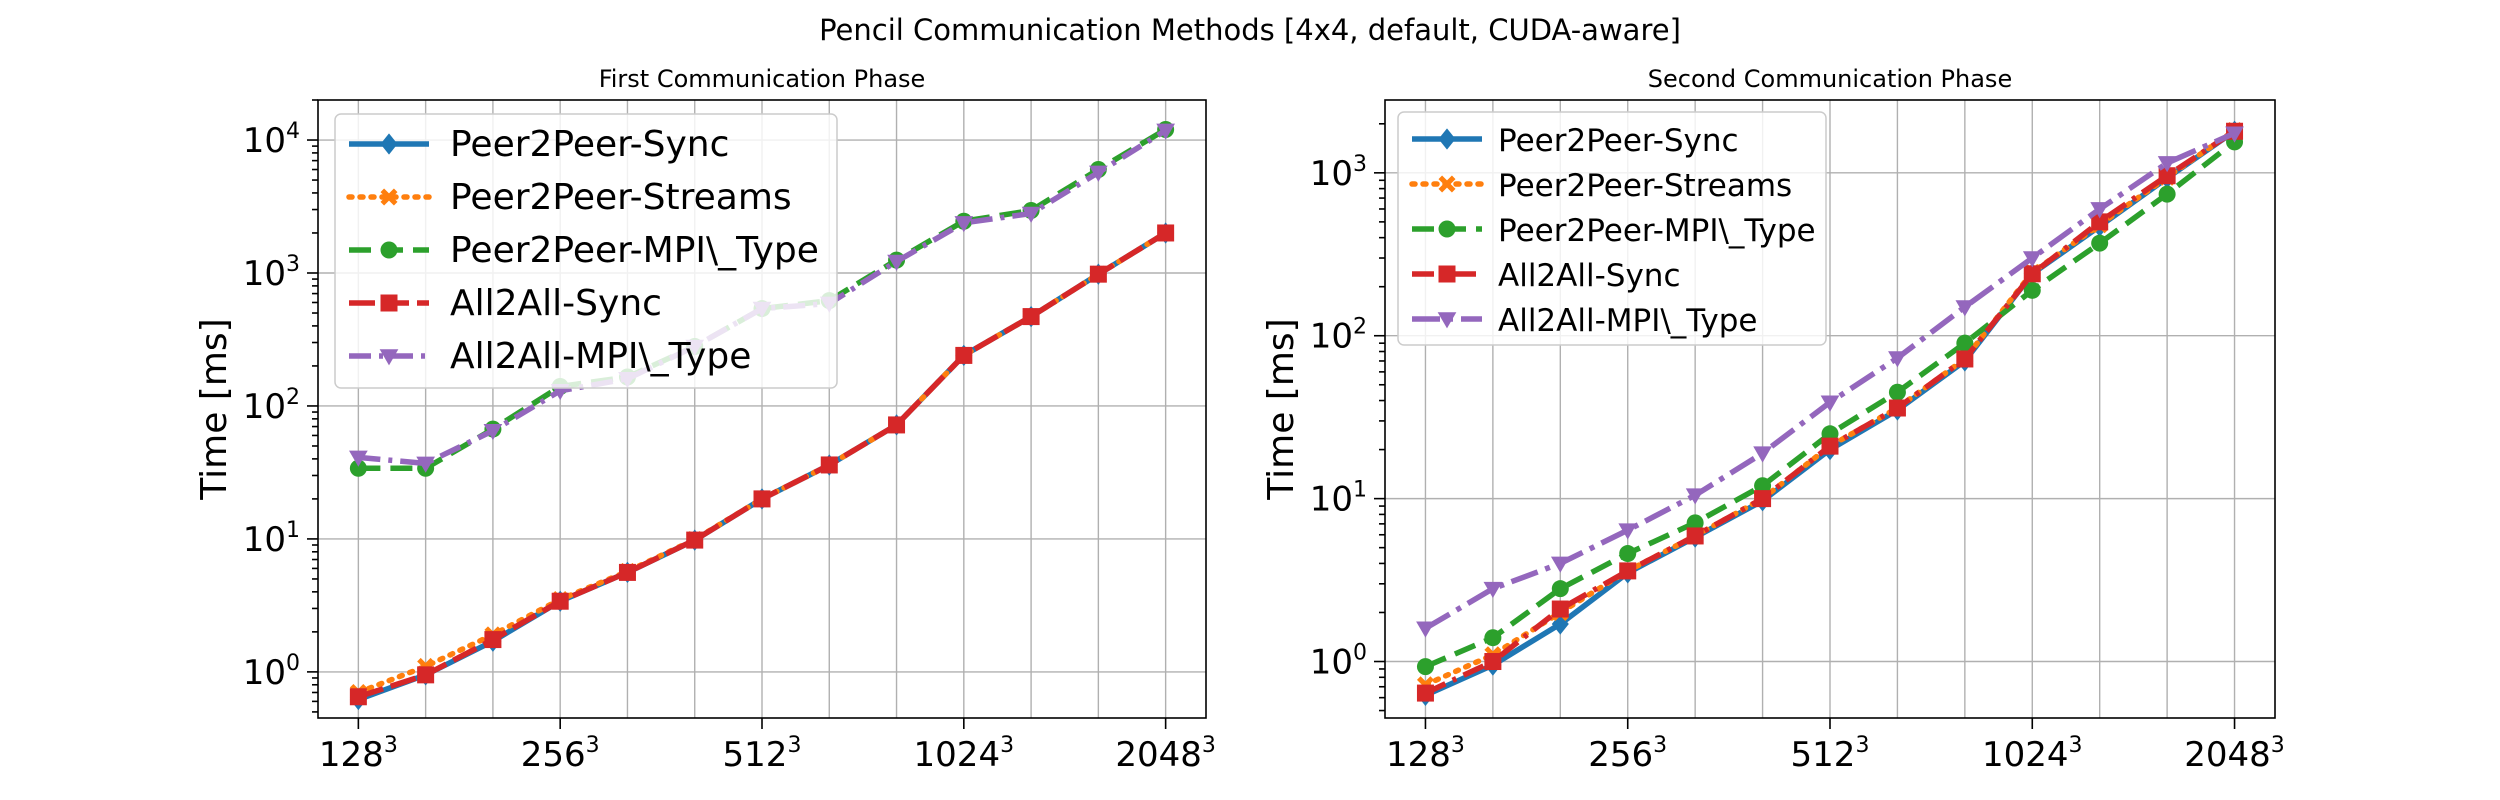  What do you see at coordinates (1645, 186) in the screenshot?
I see `legend-label-peer2peer-streams: Peer2Peer-Streams` at bounding box center [1645, 186].